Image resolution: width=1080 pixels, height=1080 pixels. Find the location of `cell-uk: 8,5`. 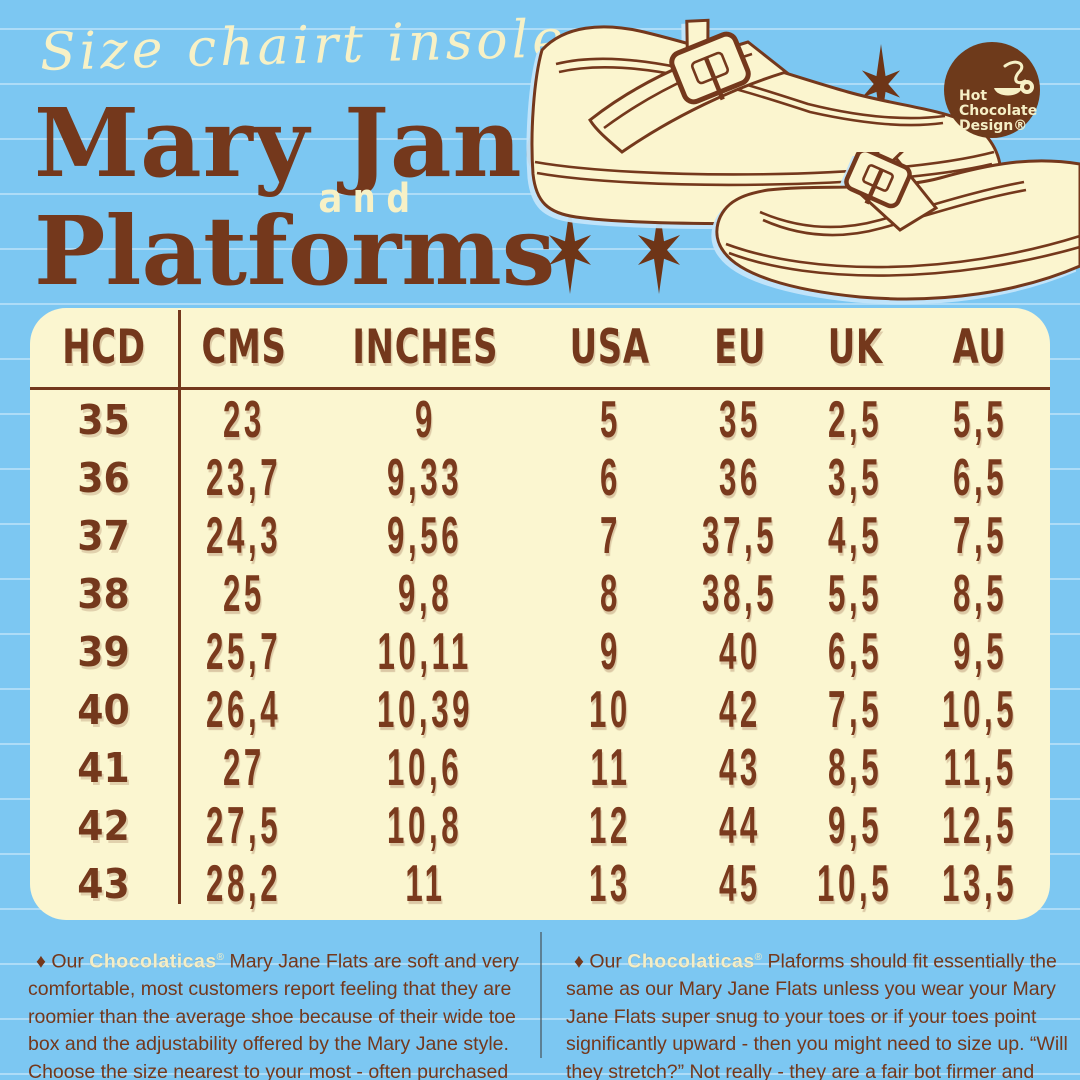

cell-uk: 8,5 is located at coordinates (855, 768).